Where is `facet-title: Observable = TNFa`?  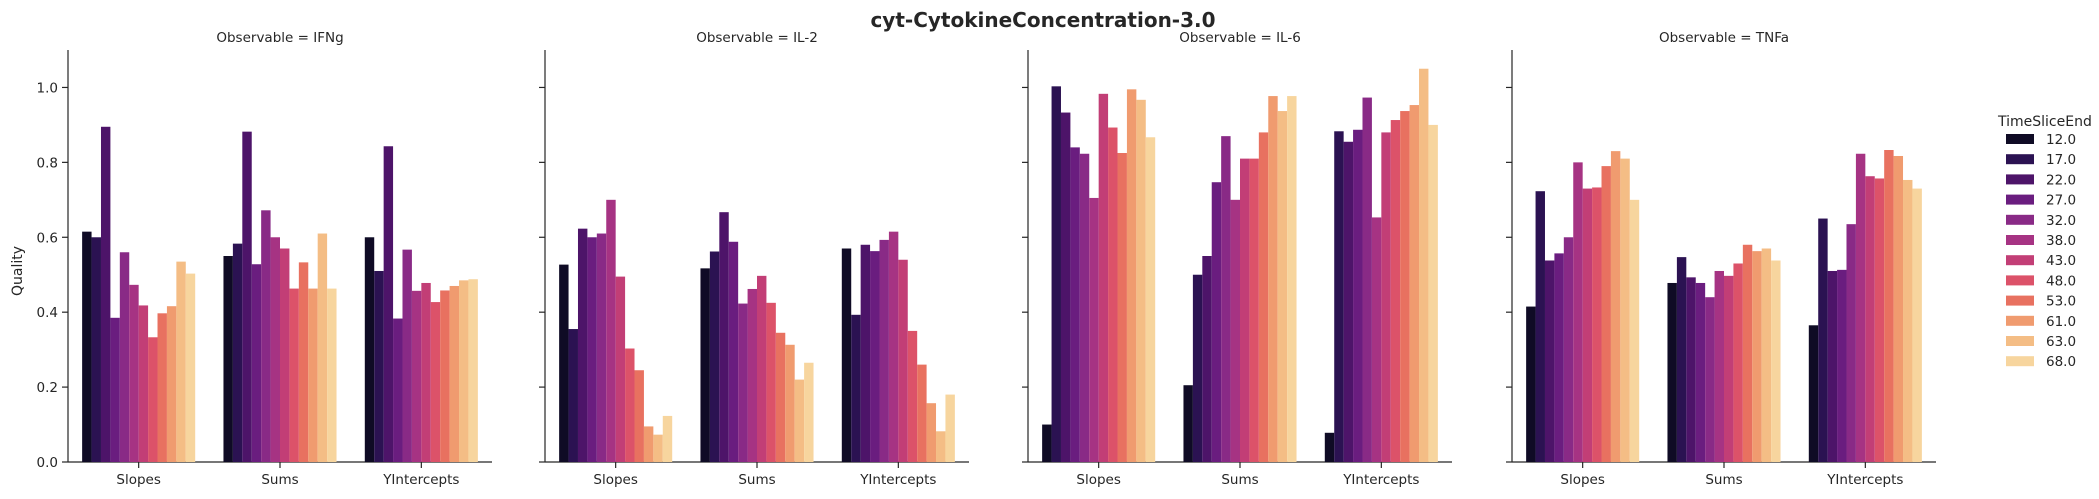
facet-title: Observable = TNFa is located at coordinates (1724, 38).